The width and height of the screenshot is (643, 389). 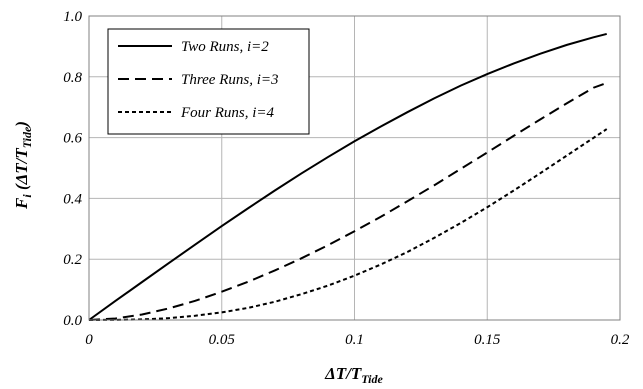 What do you see at coordinates (222, 340) in the screenshot?
I see `x-tick-label: 0.05` at bounding box center [222, 340].